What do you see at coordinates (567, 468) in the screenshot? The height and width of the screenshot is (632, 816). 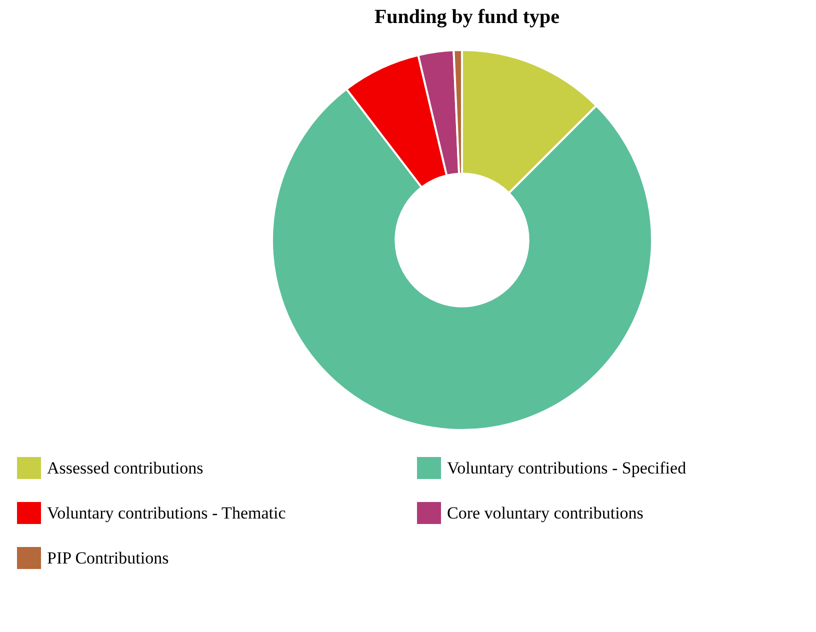 I see `legend-label: Voluntary contributions - Specified` at bounding box center [567, 468].